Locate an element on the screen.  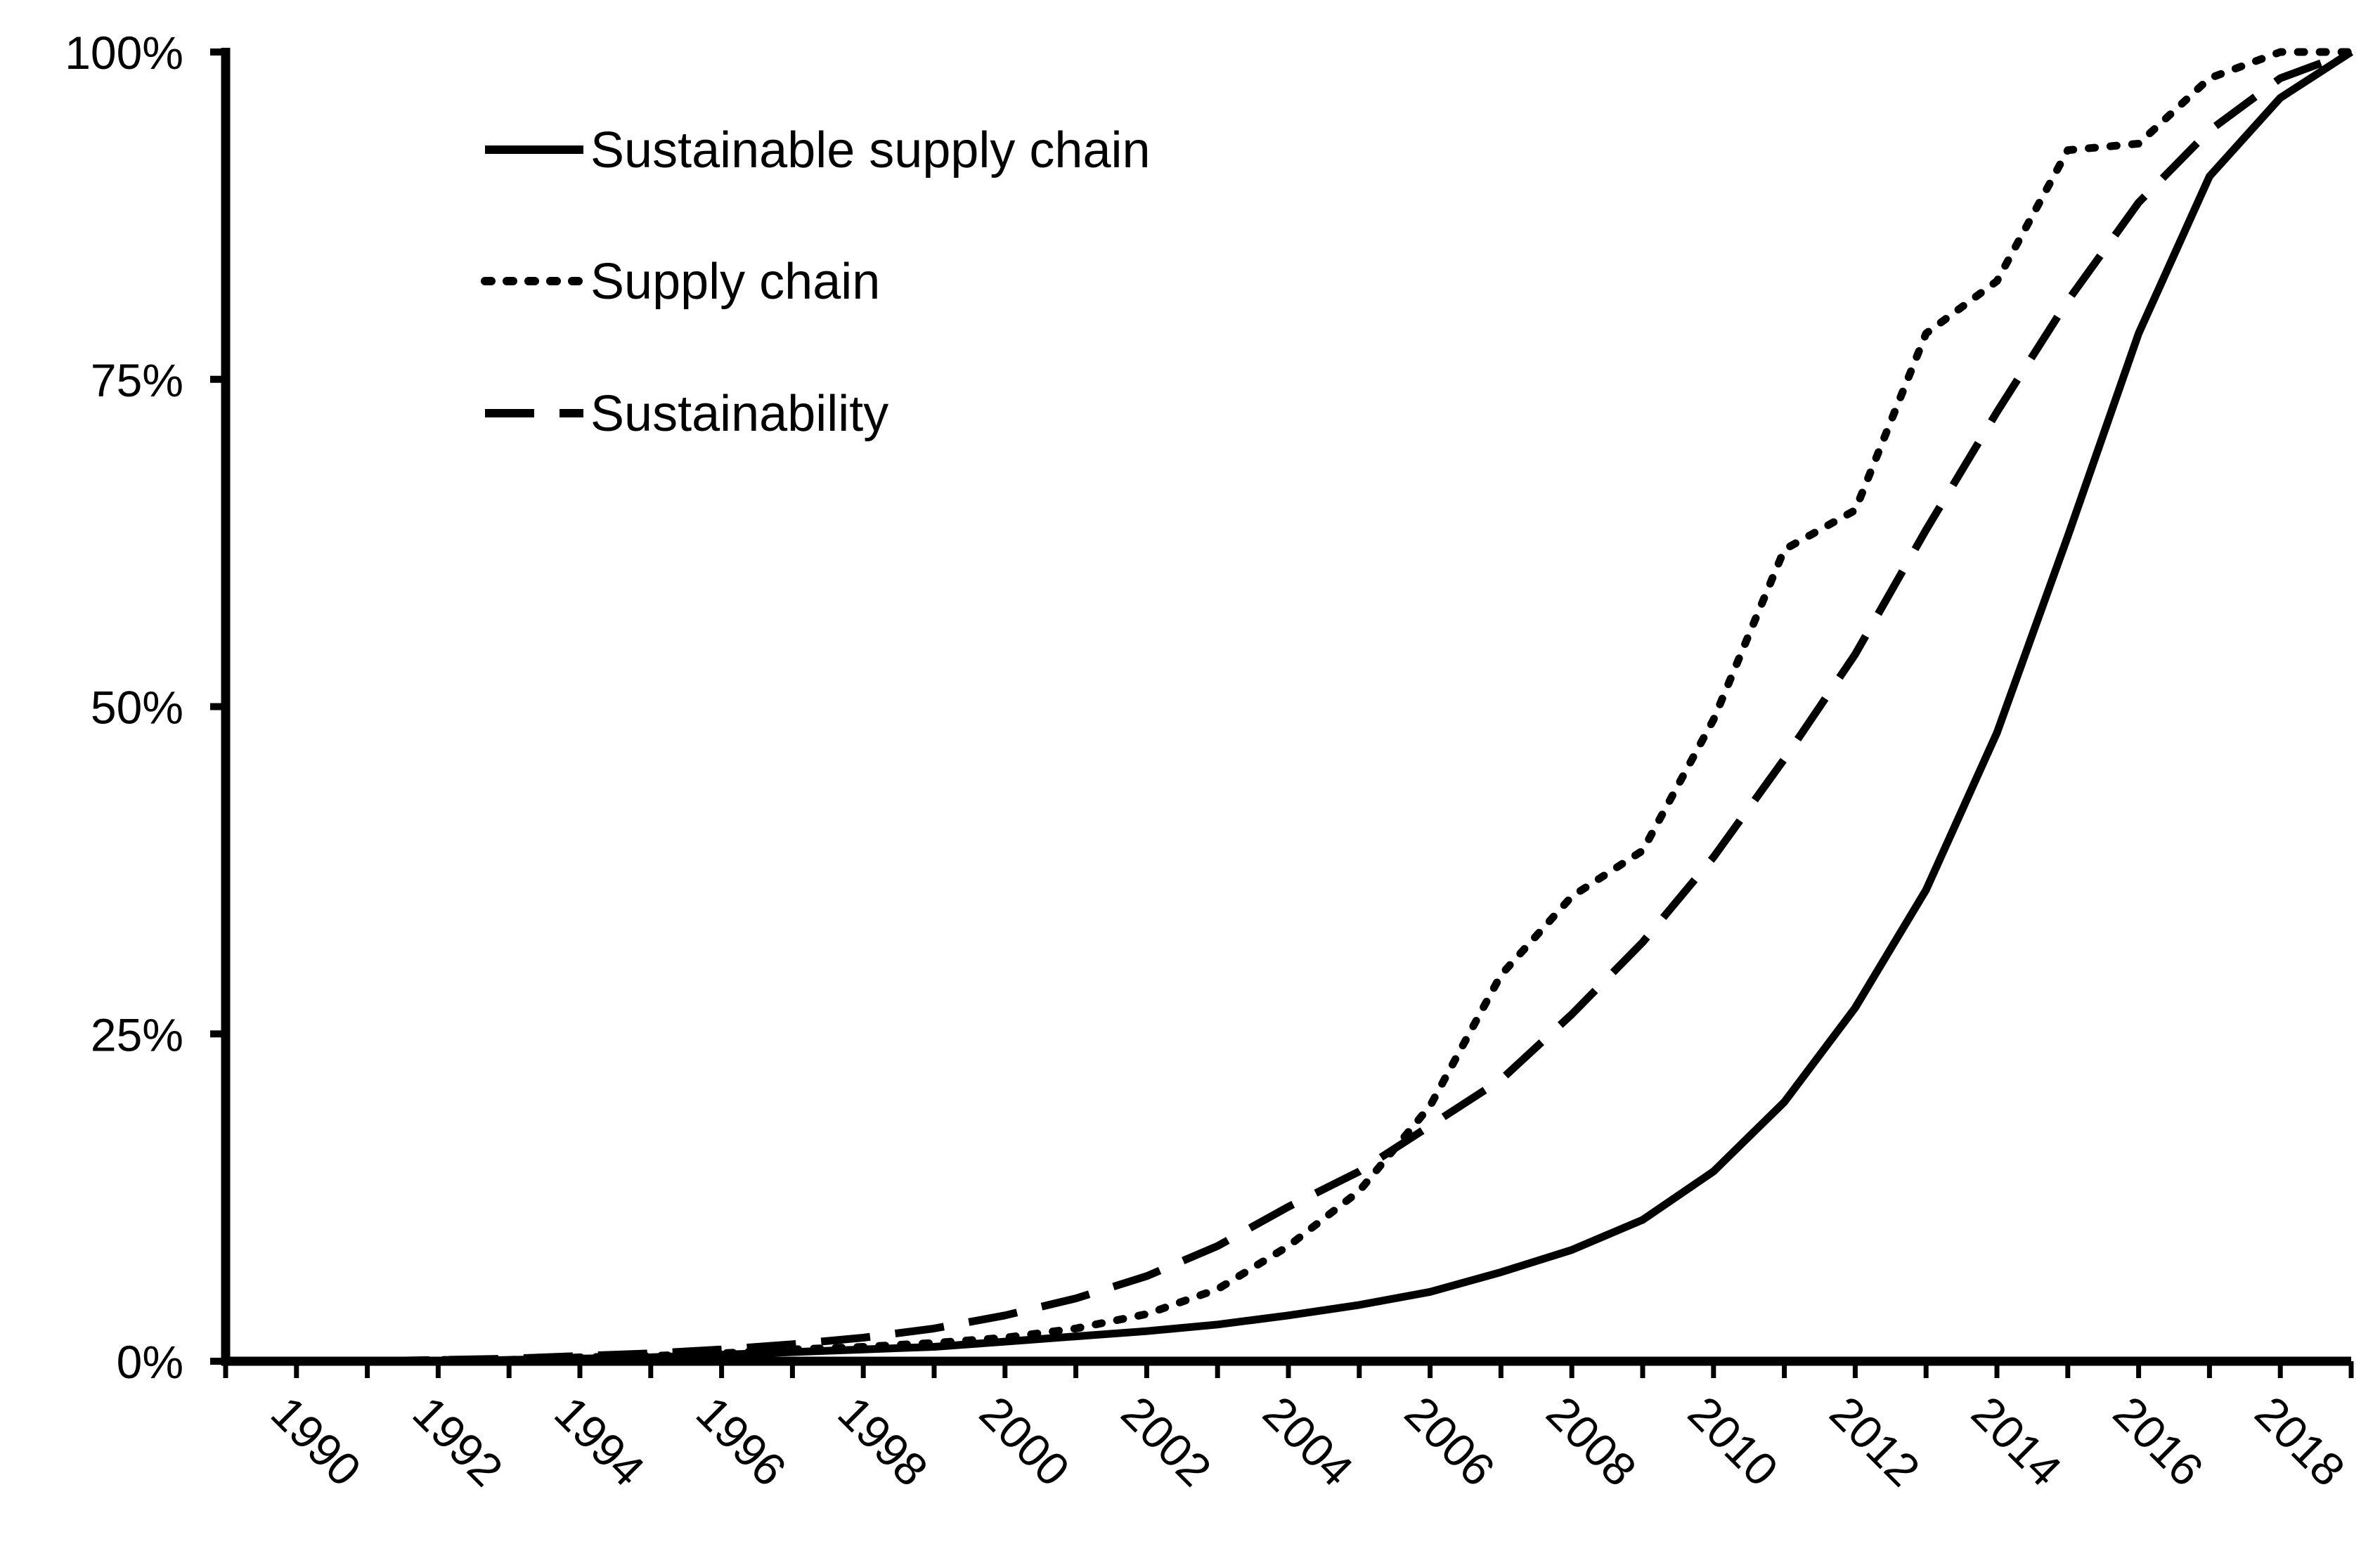
x-tick-label: 1996 is located at coordinates (742, 1442).